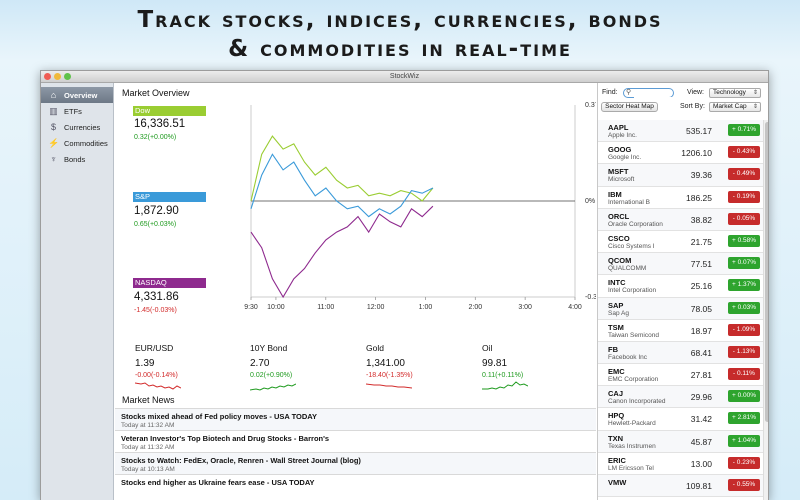  Describe the element at coordinates (744, 396) in the screenshot. I see `stock-change-badge: + 0.00%` at that location.